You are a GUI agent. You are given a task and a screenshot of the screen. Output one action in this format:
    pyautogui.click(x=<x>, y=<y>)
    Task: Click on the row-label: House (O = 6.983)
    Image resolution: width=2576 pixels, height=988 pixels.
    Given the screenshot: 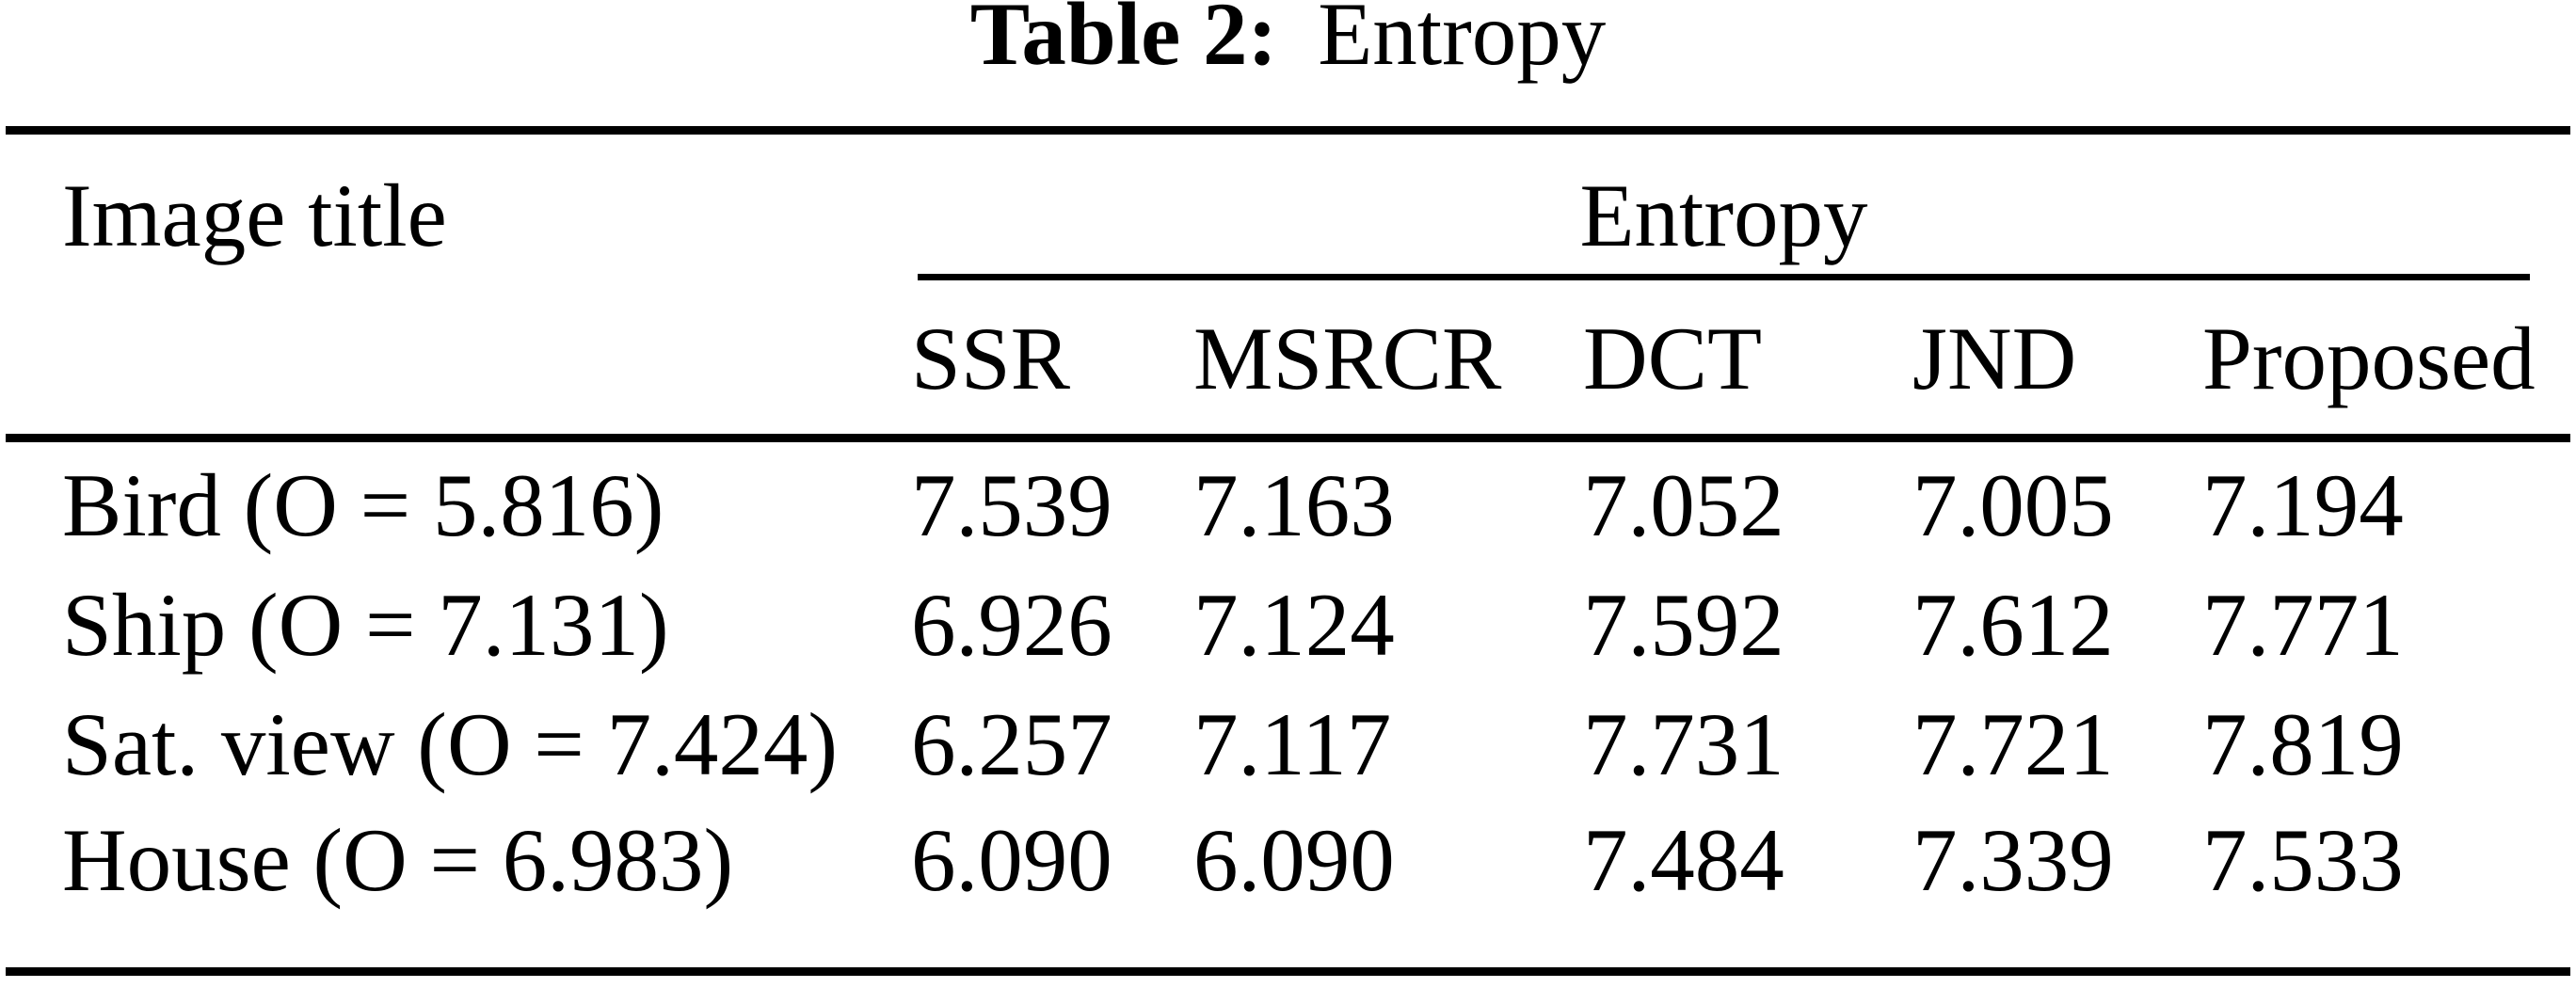 What is the action you would take?
    pyautogui.click(x=398, y=860)
    